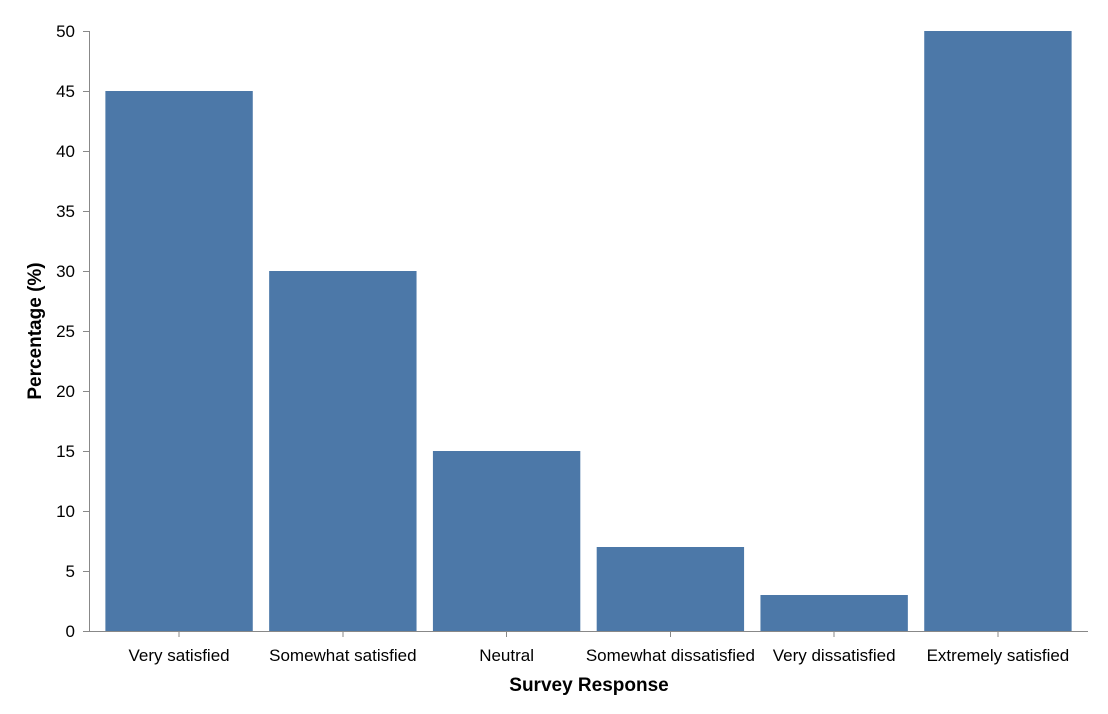  What do you see at coordinates (506, 541) in the screenshot?
I see `bar-neutral` at bounding box center [506, 541].